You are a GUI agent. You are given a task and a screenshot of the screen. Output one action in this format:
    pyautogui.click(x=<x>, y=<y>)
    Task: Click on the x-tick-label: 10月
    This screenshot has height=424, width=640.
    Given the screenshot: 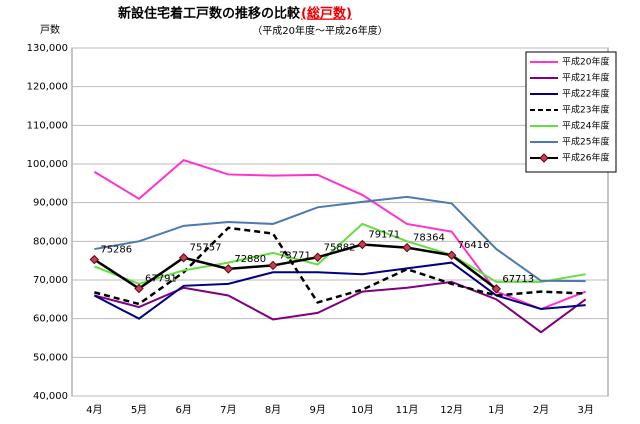 What is the action you would take?
    pyautogui.click(x=362, y=410)
    